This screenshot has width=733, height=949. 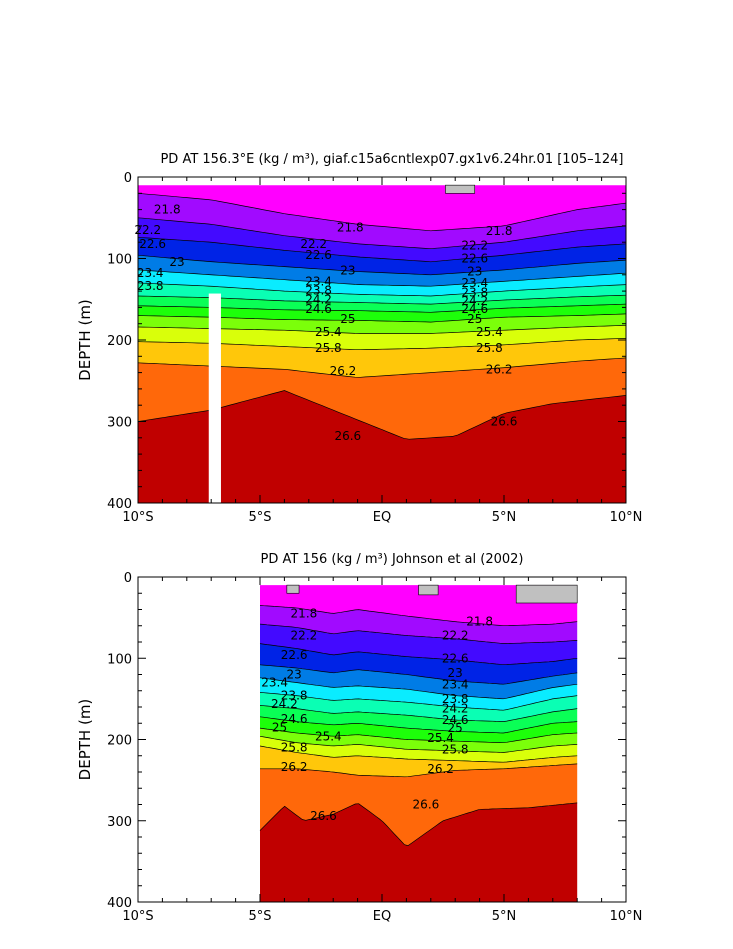 I want to click on x-tick-label: 10°S, so click(x=137, y=916).